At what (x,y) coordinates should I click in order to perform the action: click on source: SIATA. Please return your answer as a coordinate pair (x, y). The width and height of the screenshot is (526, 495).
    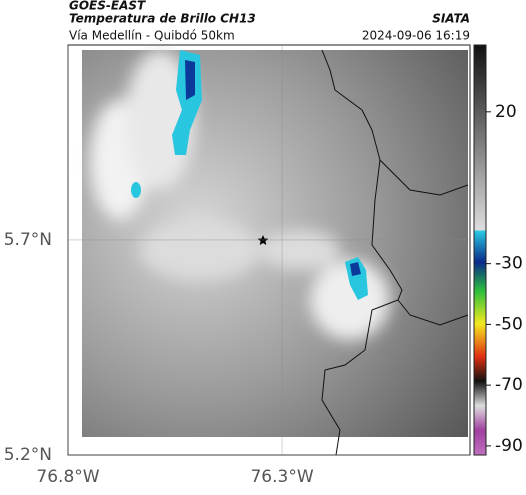
    Looking at the image, I should click on (451, 19).